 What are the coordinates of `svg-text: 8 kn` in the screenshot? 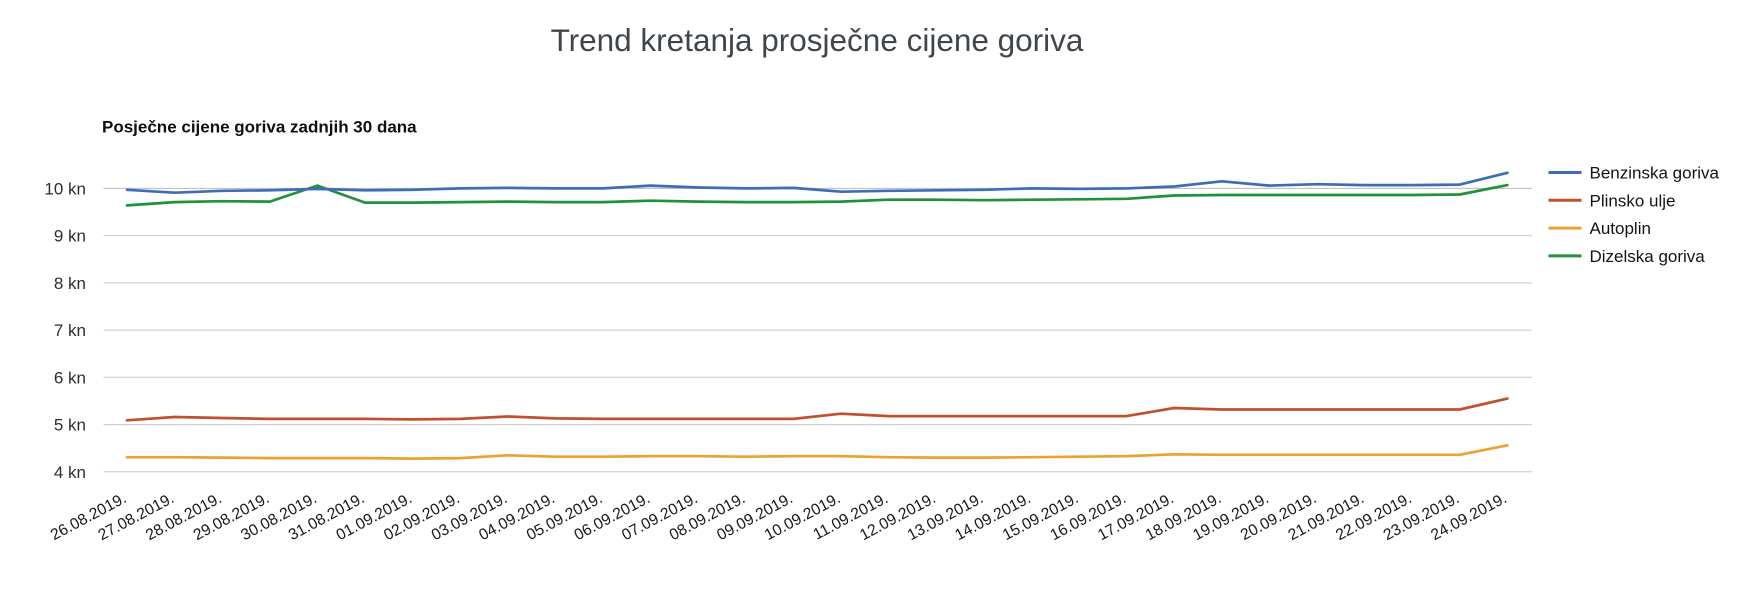 It's located at (70, 283).